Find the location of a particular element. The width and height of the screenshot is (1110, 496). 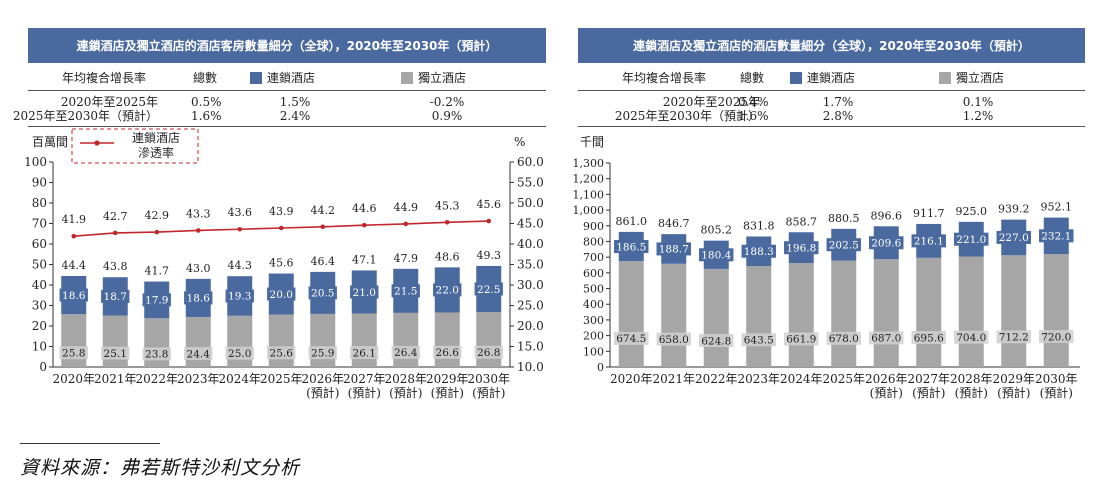

total-value-label: 880.5 is located at coordinates (844, 218).